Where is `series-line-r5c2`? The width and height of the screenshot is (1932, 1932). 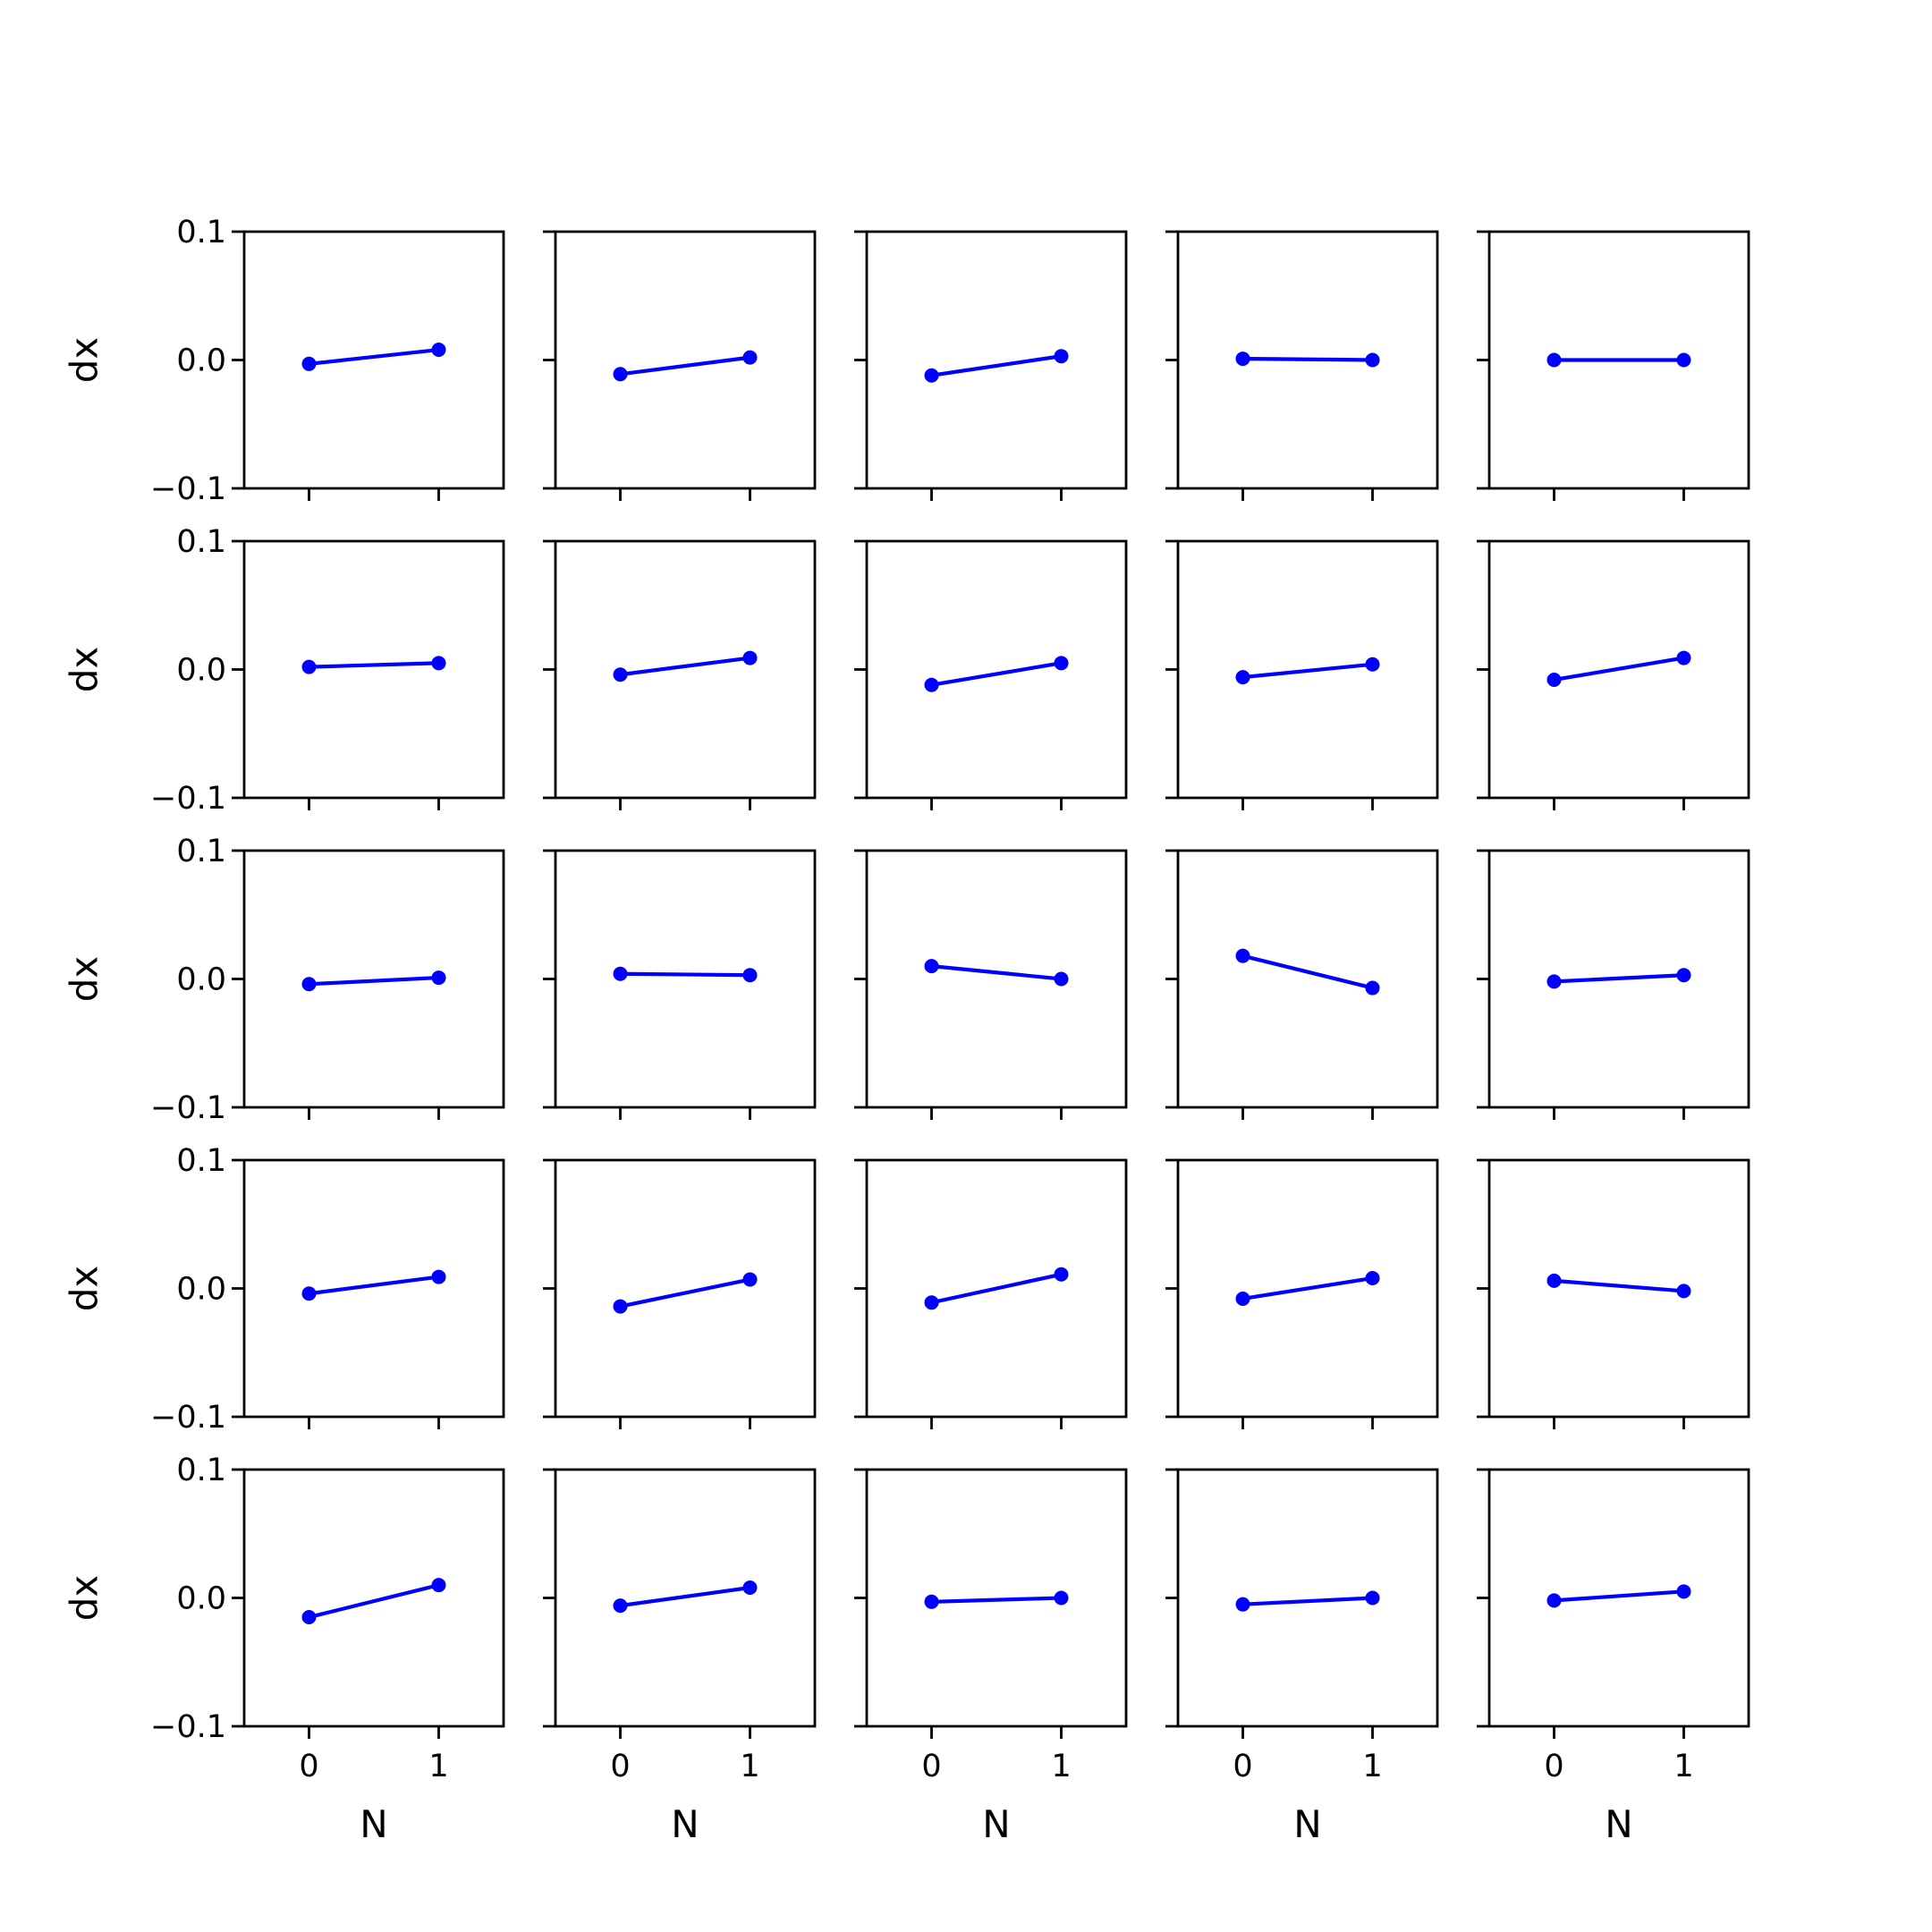 series-line-r5c2 is located at coordinates (685, 1596).